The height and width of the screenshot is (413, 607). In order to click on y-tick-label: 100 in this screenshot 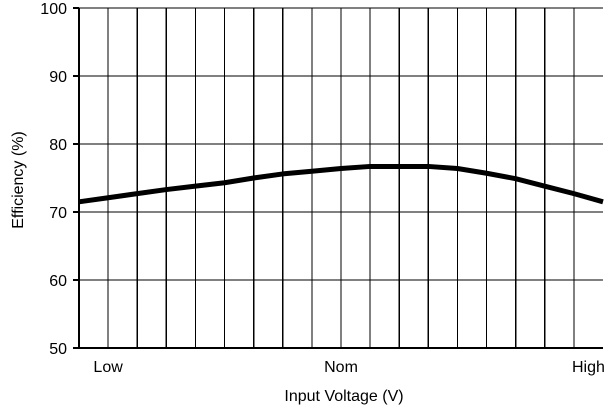, I will do `click(53, 9)`.